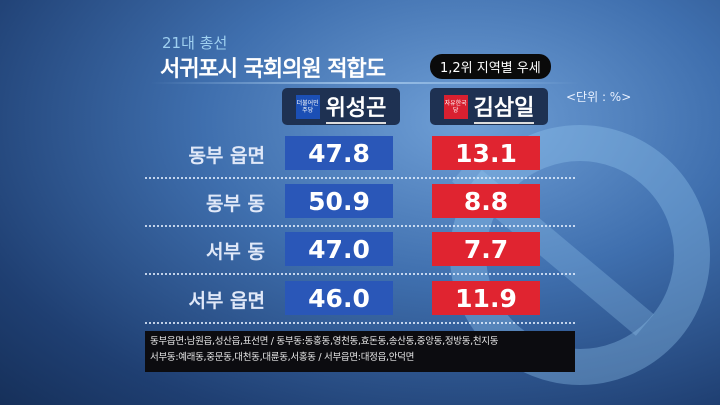 The height and width of the screenshot is (405, 720). I want to click on row-label: 동부 동, so click(235, 204).